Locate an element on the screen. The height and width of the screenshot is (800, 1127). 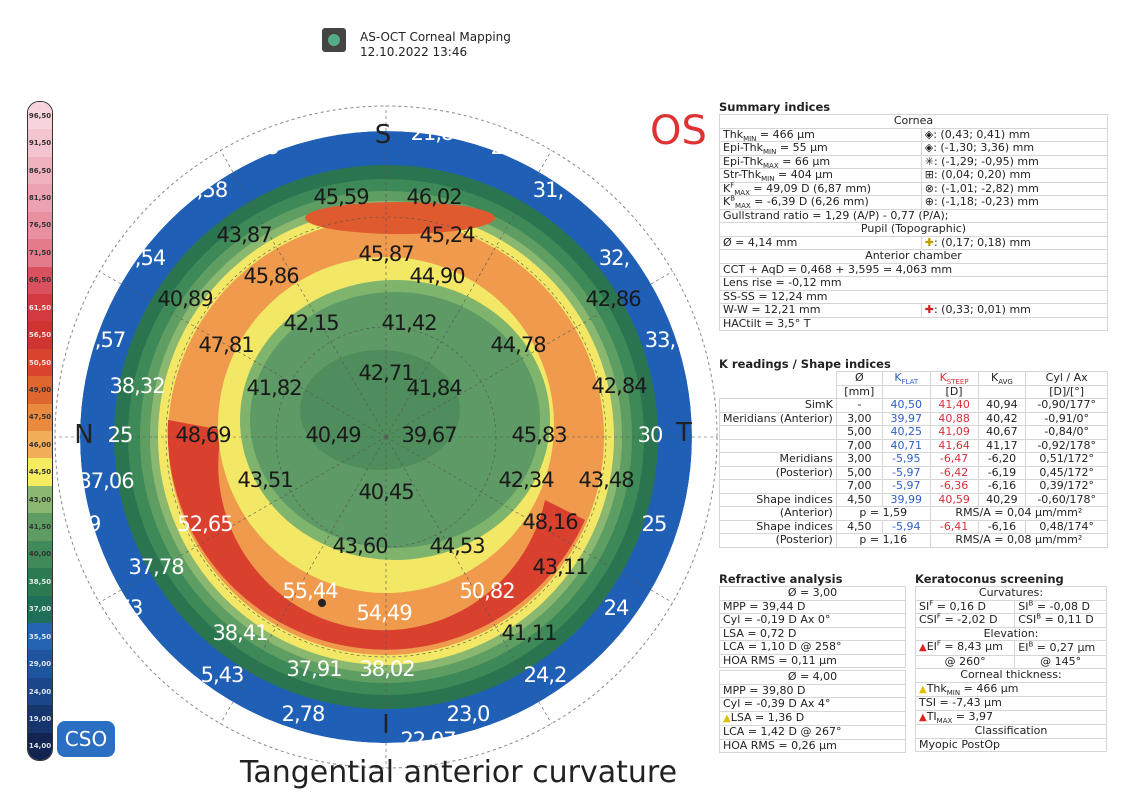
pupil-pos: (0,17; 0,18) mm is located at coordinates (986, 242).